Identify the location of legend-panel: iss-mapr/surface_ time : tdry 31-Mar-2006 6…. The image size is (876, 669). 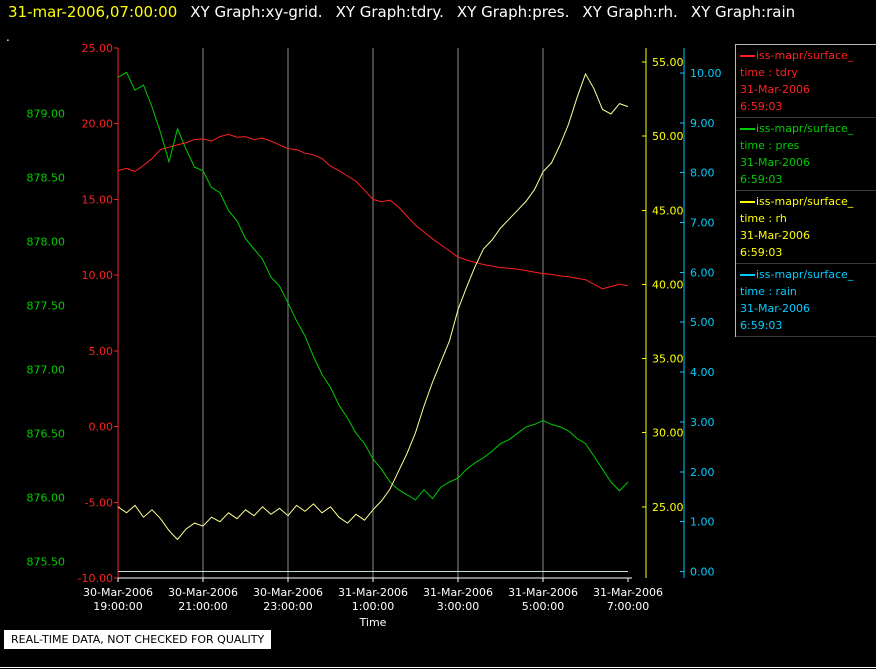
(805, 190).